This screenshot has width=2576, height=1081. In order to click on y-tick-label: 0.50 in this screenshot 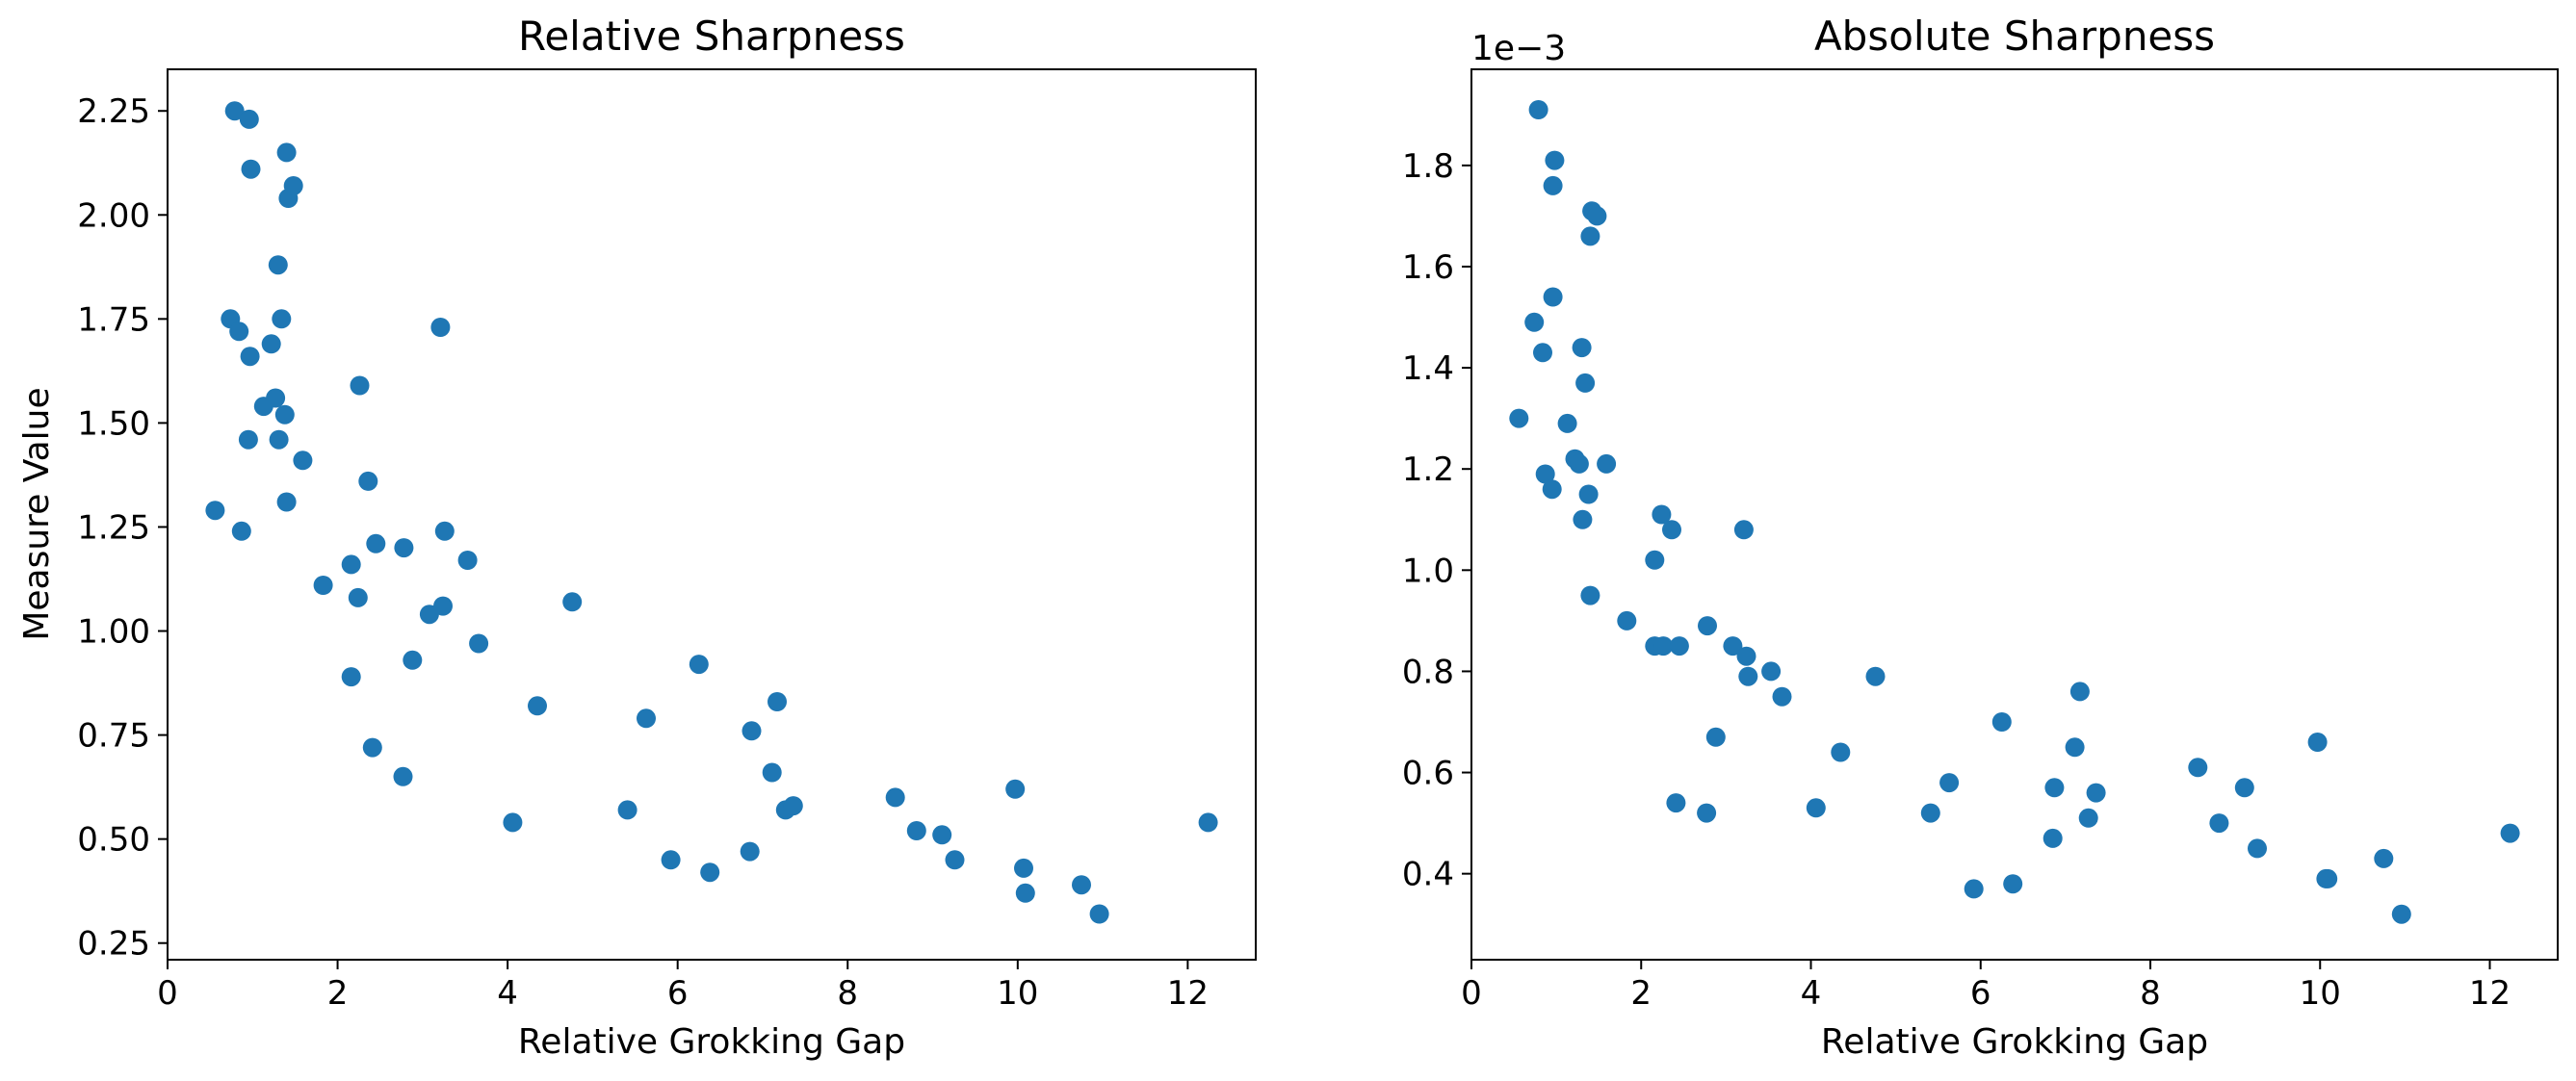, I will do `click(113, 840)`.